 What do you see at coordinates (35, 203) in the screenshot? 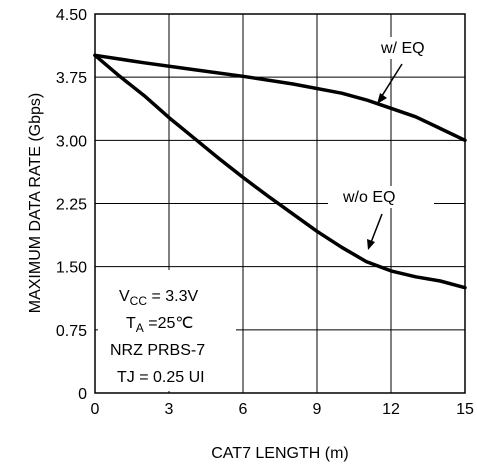
I see `y-axis-title: MAXIMUM DATA RATE (Gbps)` at bounding box center [35, 203].